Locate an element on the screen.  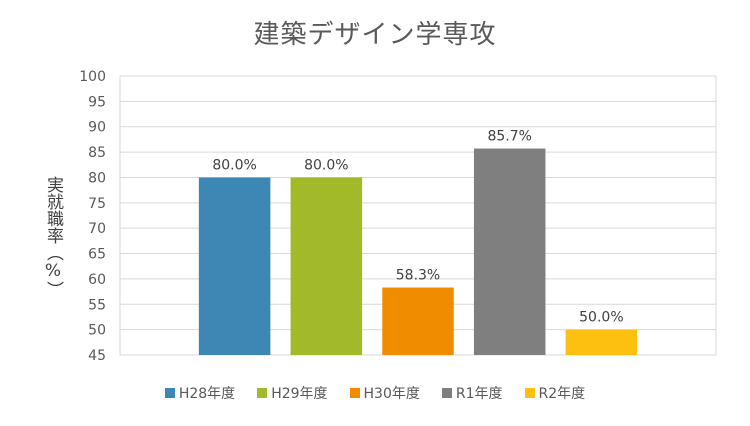
legend-item: H28年度 is located at coordinates (200, 393).